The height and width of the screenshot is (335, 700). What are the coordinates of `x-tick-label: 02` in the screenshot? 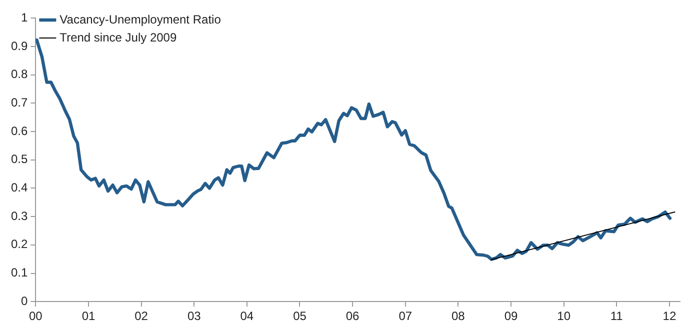 It's located at (141, 316).